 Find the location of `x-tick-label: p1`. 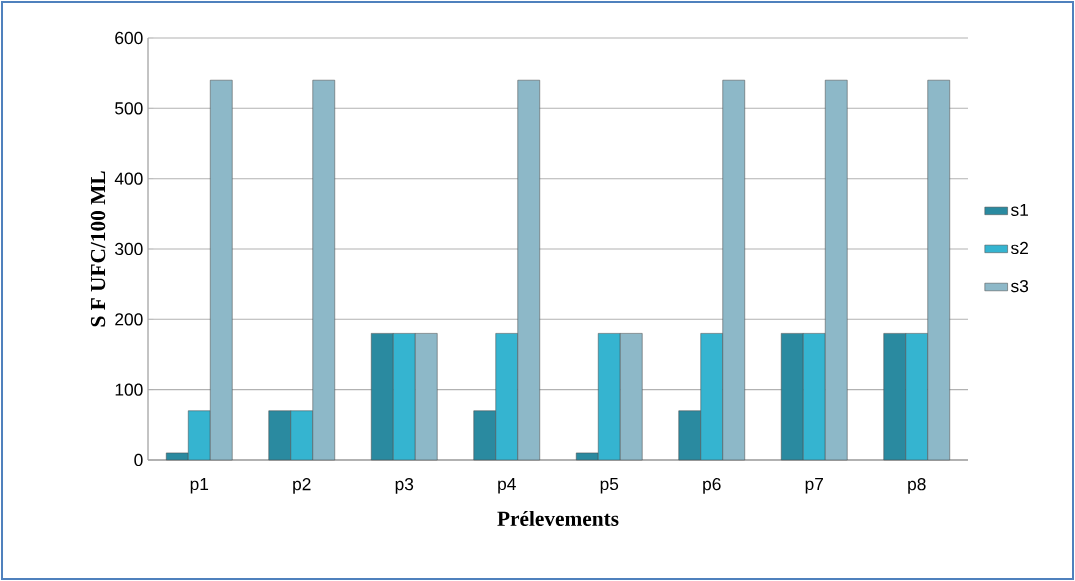

x-tick-label: p1 is located at coordinates (199, 486).